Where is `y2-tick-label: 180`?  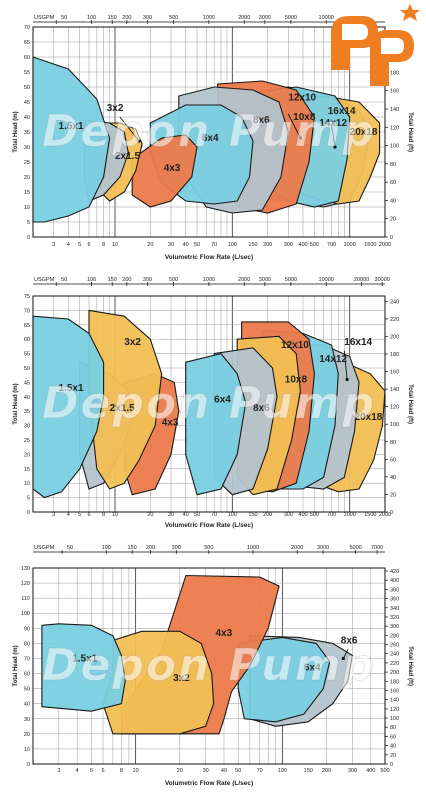 y2-tick-label: 180 is located at coordinates (394, 682).